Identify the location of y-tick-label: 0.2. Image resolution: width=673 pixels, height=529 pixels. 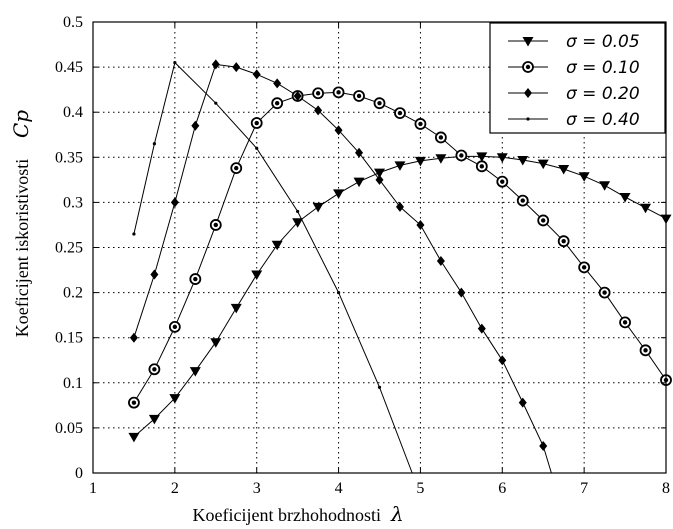
(73, 293).